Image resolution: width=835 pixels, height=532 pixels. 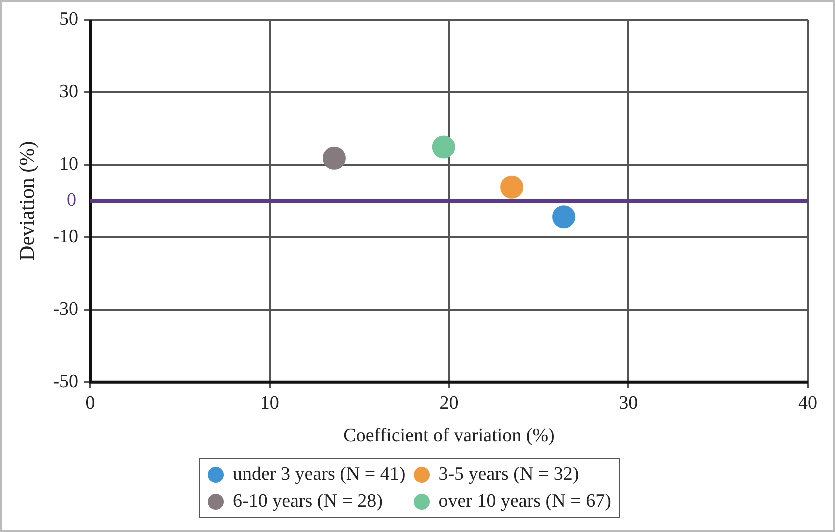 What do you see at coordinates (270, 403) in the screenshot?
I see `x-tick-label: 10` at bounding box center [270, 403].